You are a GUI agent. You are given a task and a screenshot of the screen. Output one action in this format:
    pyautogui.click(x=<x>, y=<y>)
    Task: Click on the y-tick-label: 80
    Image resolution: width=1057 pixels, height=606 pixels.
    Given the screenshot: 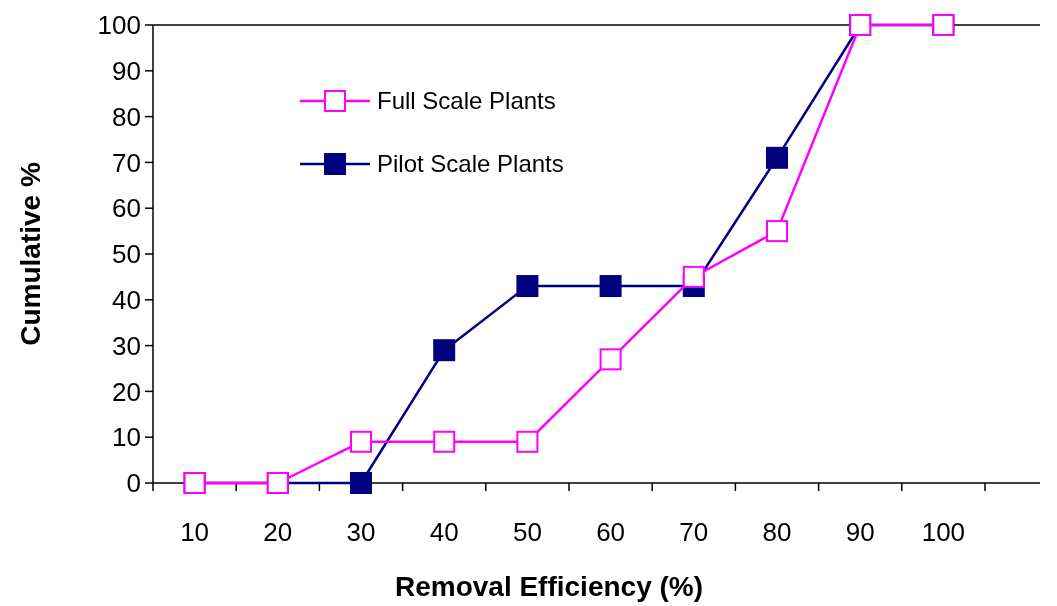 What is the action you would take?
    pyautogui.click(x=126, y=116)
    